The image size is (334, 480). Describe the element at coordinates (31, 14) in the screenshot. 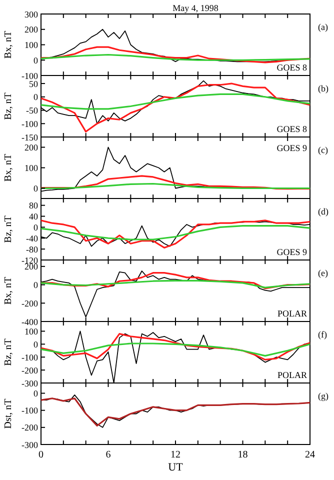

I see `y-tick-label: 300` at that location.